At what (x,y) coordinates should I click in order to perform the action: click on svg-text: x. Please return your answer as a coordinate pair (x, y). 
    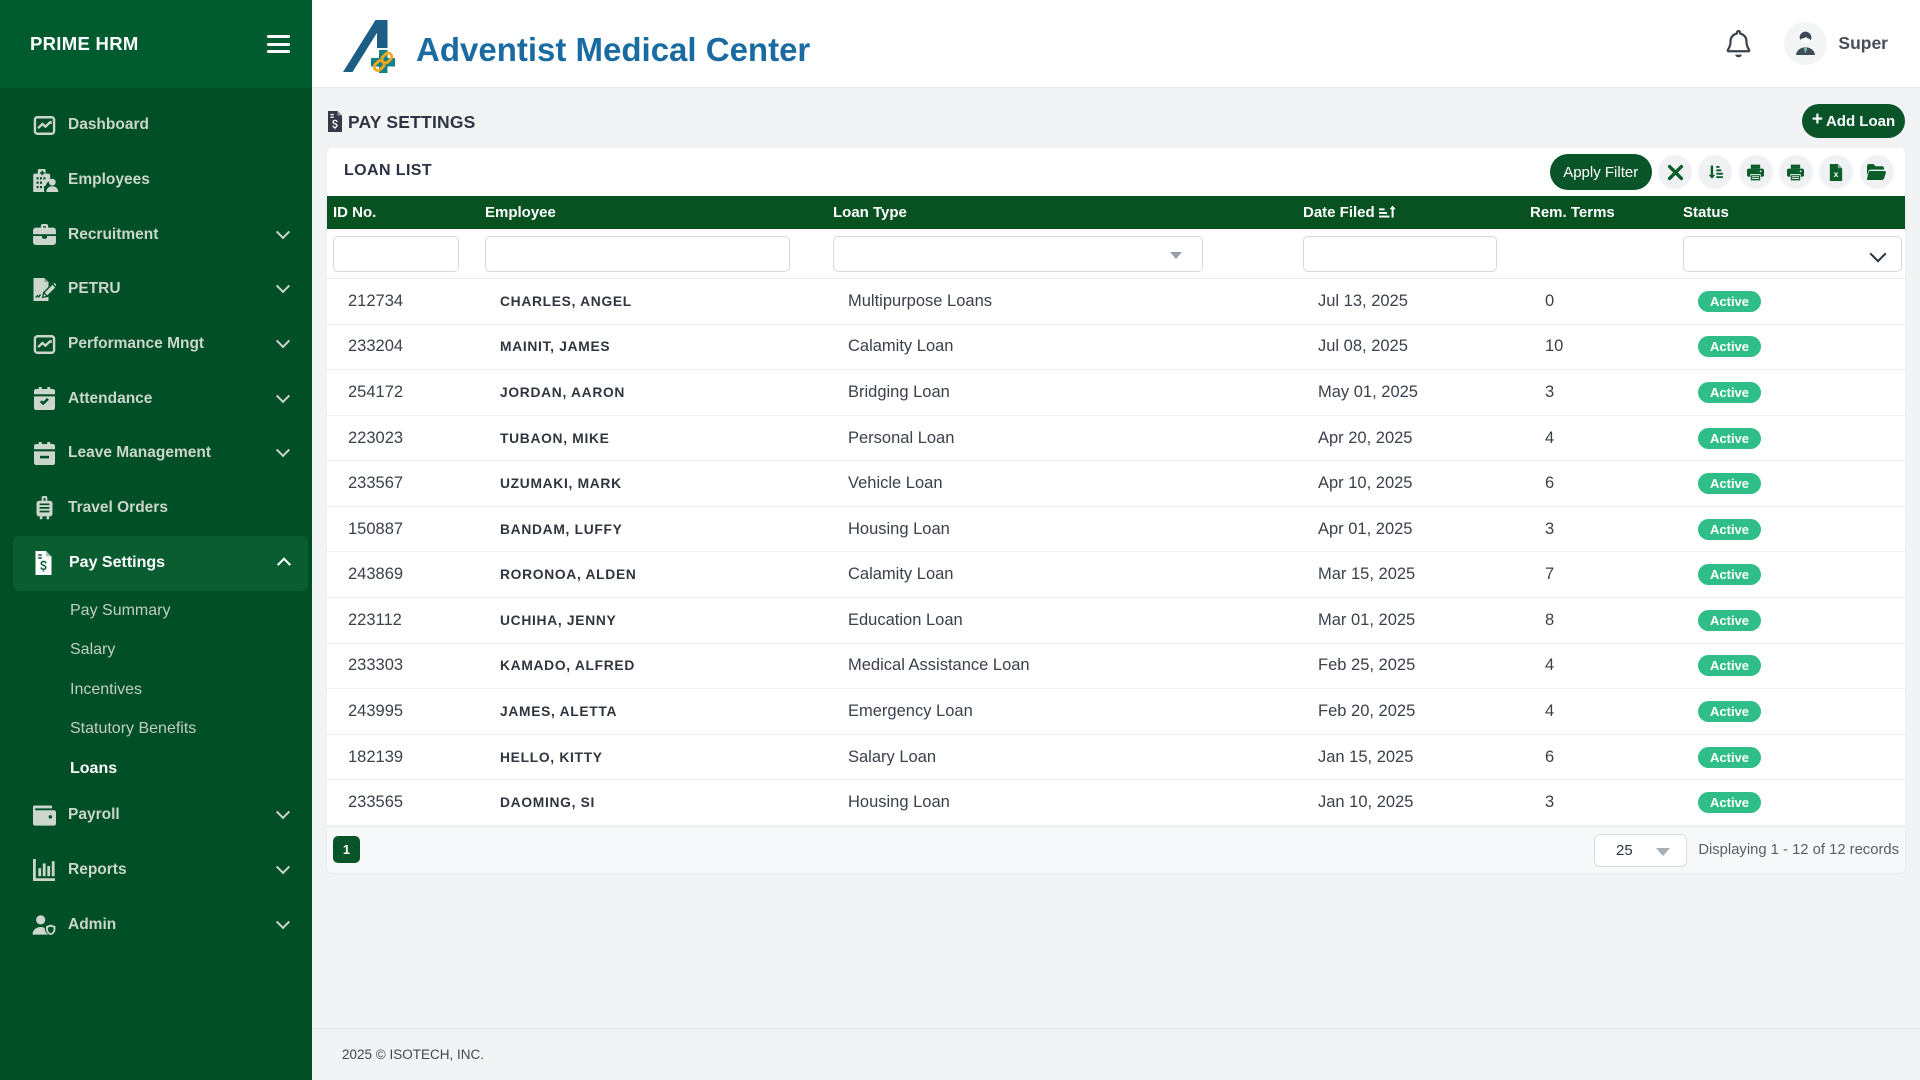
    Looking at the image, I should click on (1836, 174).